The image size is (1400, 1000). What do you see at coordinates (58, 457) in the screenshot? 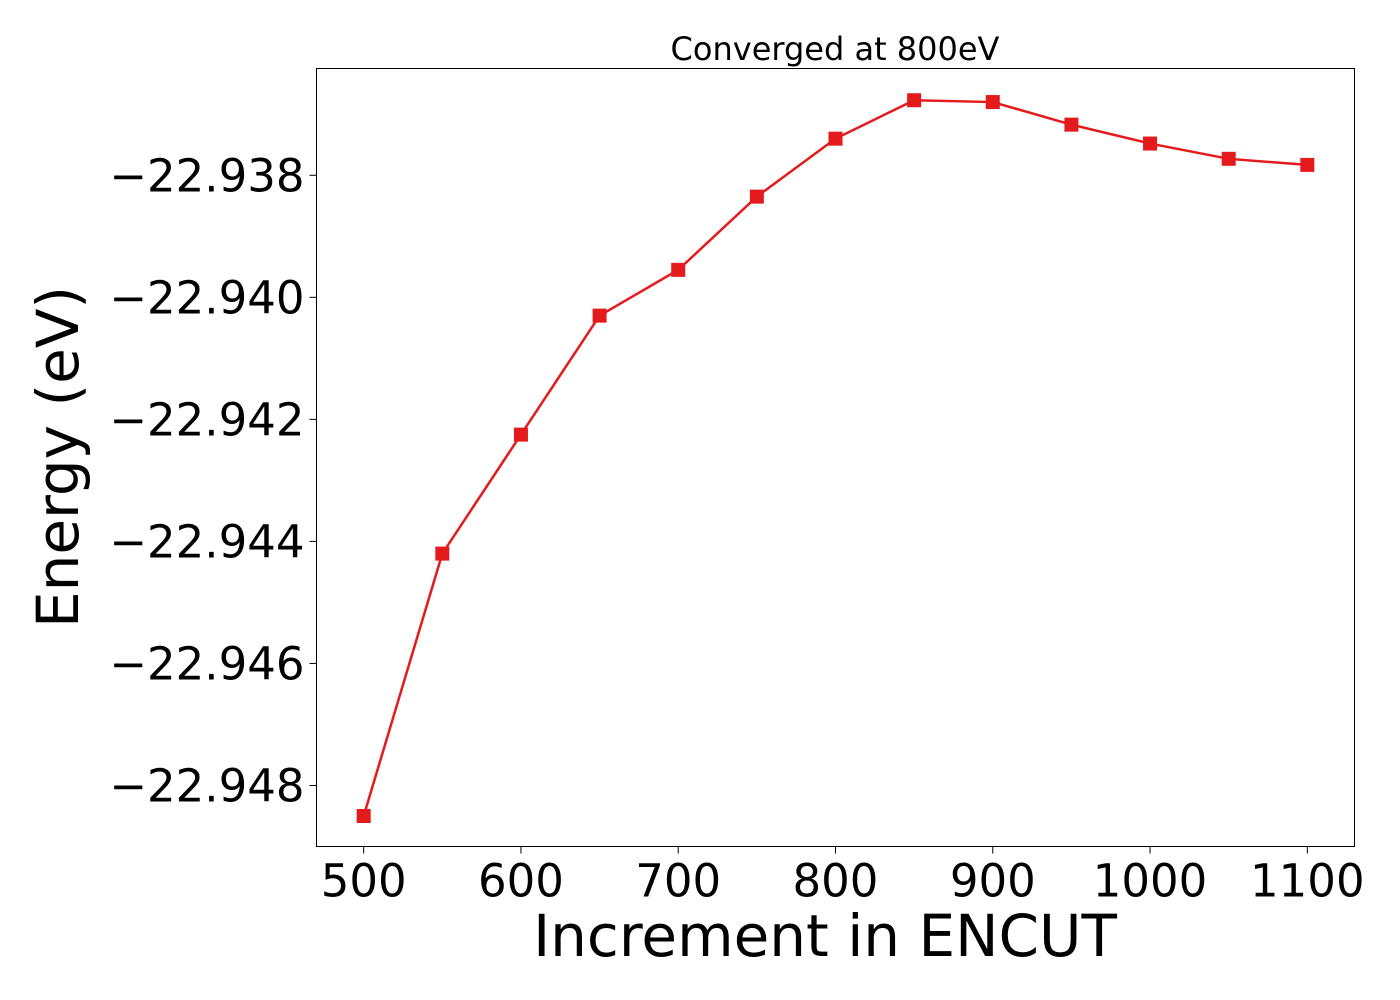
I see `y-axis-label: Energy (eV)` at bounding box center [58, 457].